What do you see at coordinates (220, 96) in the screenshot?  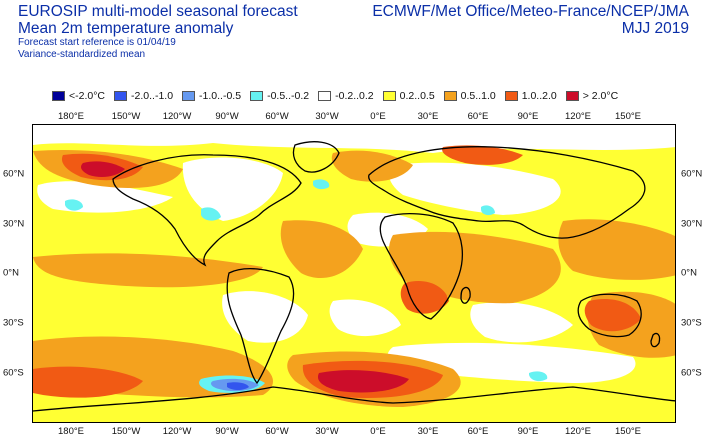 I see `legend-label-3: -1.0..-0.5` at bounding box center [220, 96].